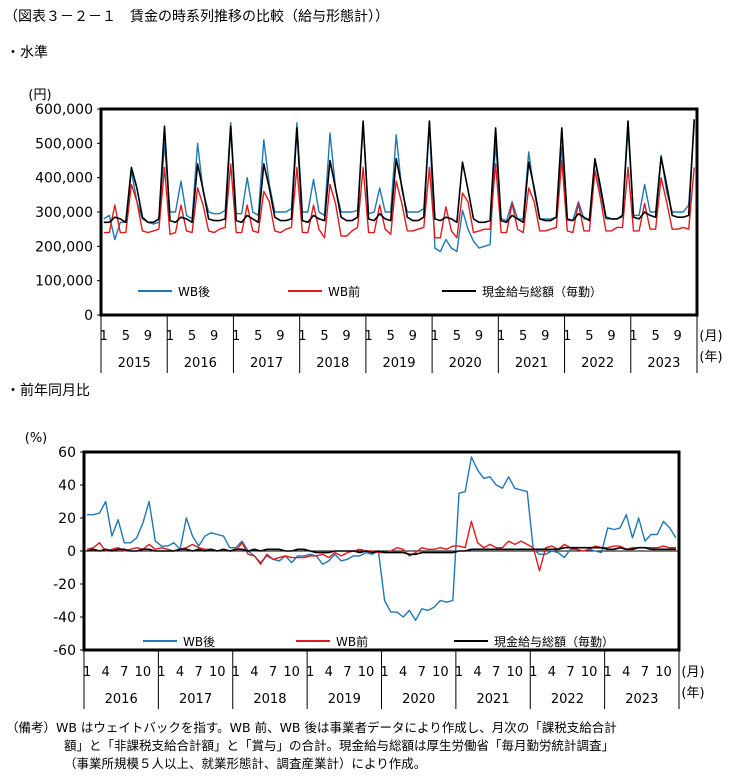 The image size is (739, 781). Describe the element at coordinates (27, 53) in the screenshot. I see `panel-level-label: ・水準` at that location.